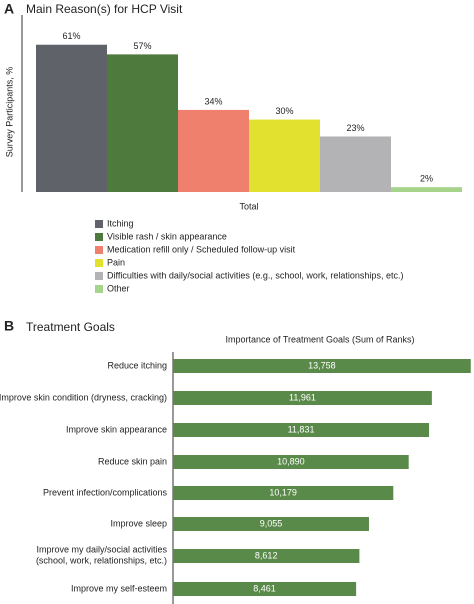 This screenshot has height=604, width=474. What do you see at coordinates (9, 326) in the screenshot?
I see `panel-letter: B` at bounding box center [9, 326].